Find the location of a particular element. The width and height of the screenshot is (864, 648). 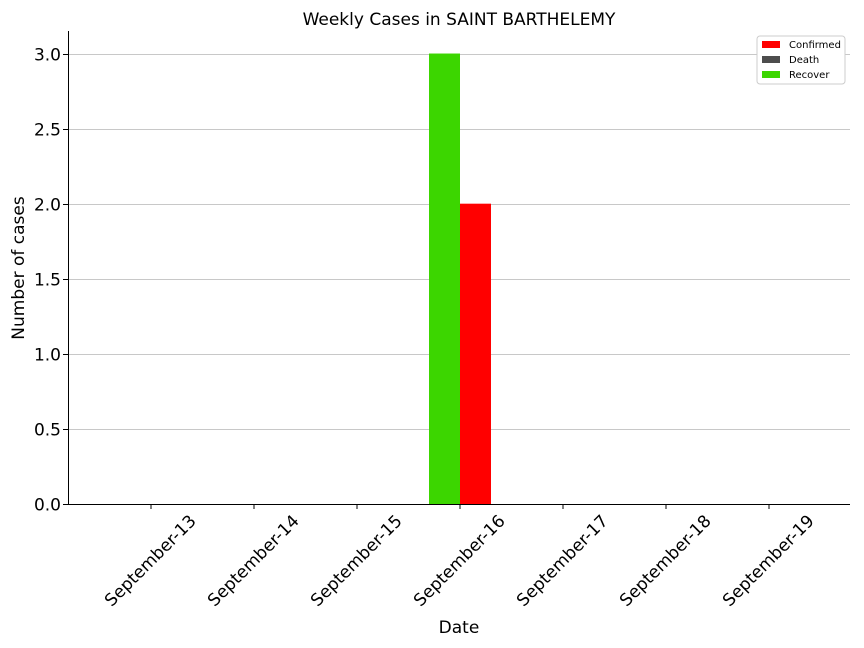

y-tick-label: 2.0 is located at coordinates (47, 206).